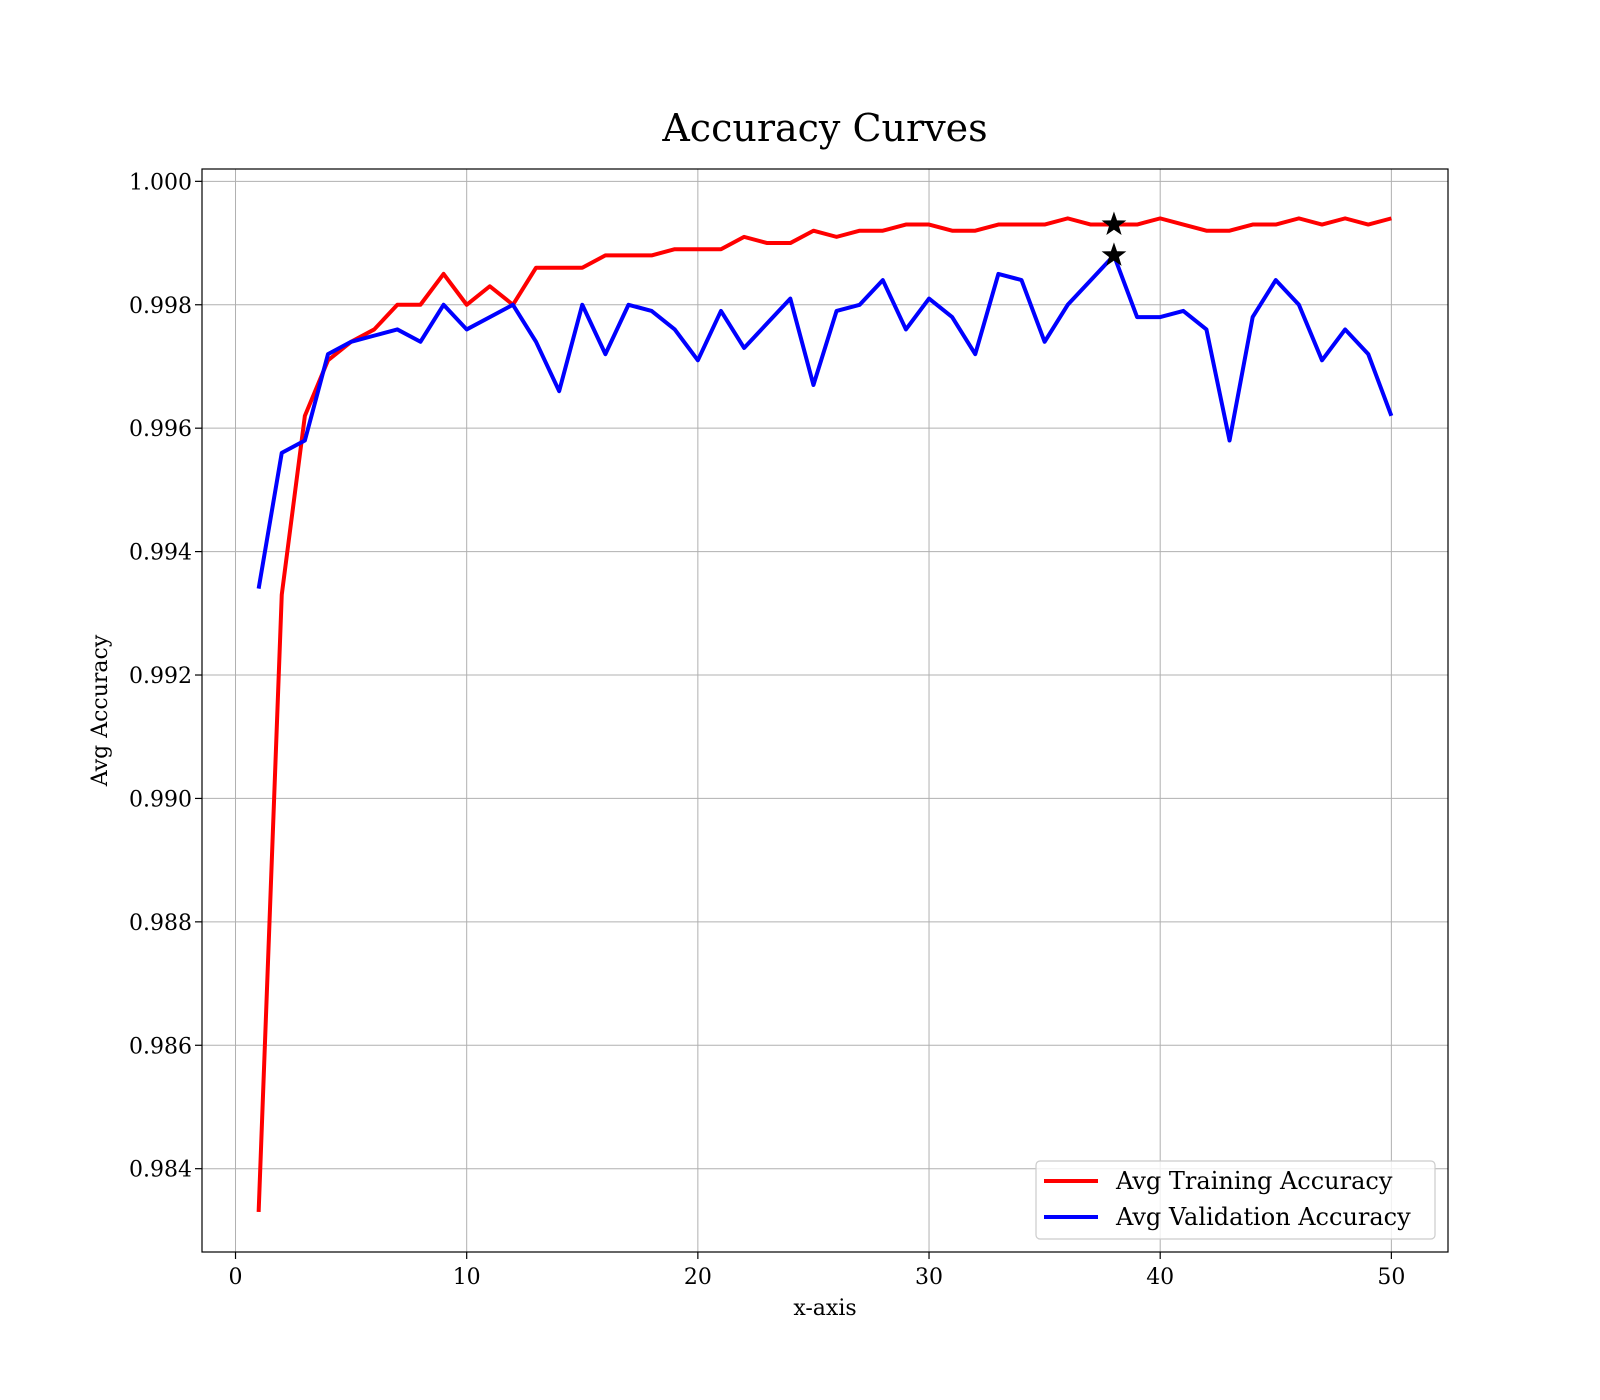  I want to click on x-tick-label: 10, so click(467, 1277).